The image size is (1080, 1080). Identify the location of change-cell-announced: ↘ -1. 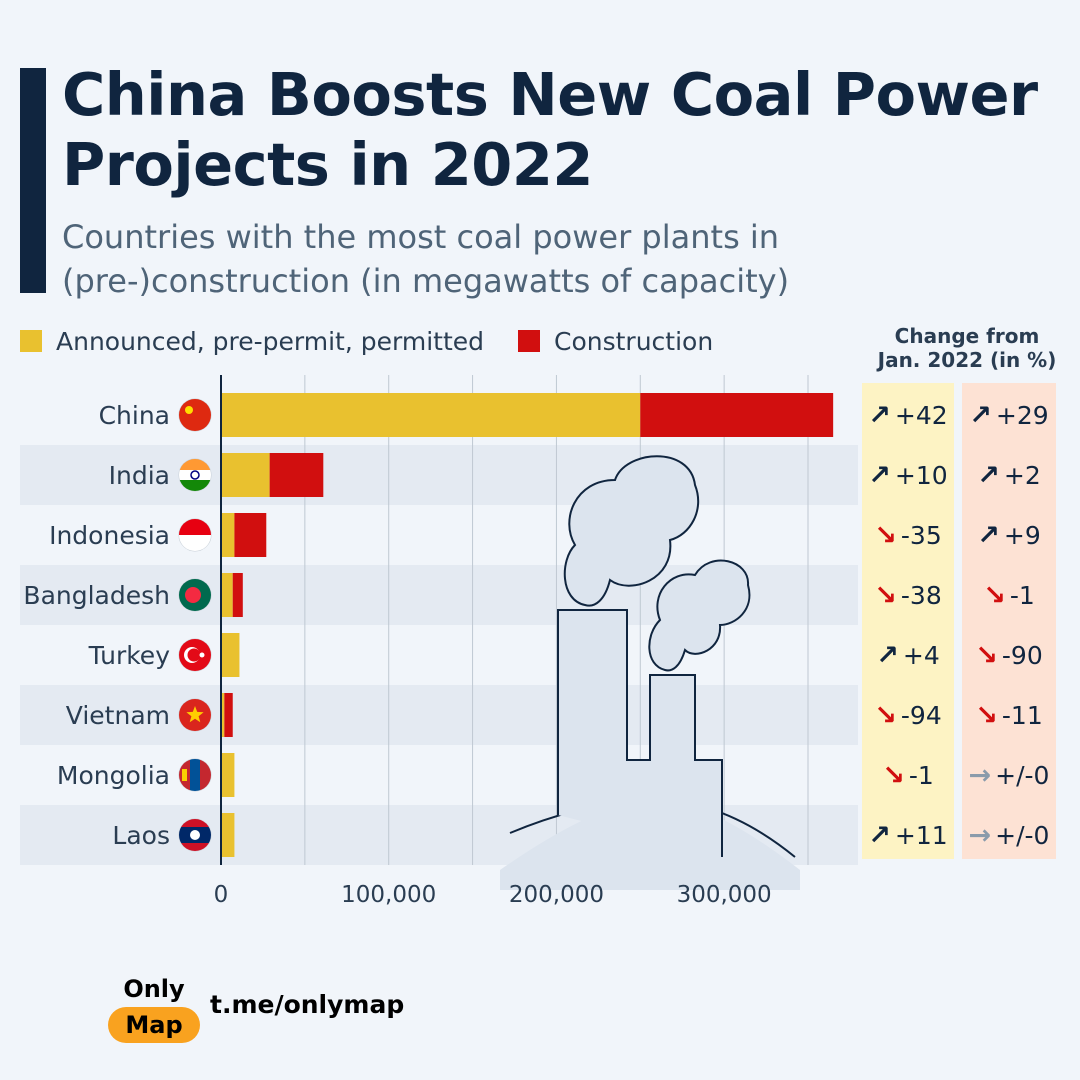
(908, 775).